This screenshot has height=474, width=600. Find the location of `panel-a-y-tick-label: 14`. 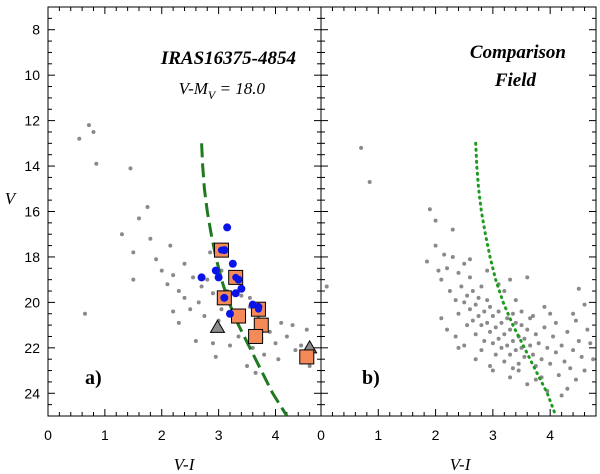

panel-a-y-tick-label: 14 is located at coordinates (32, 166).